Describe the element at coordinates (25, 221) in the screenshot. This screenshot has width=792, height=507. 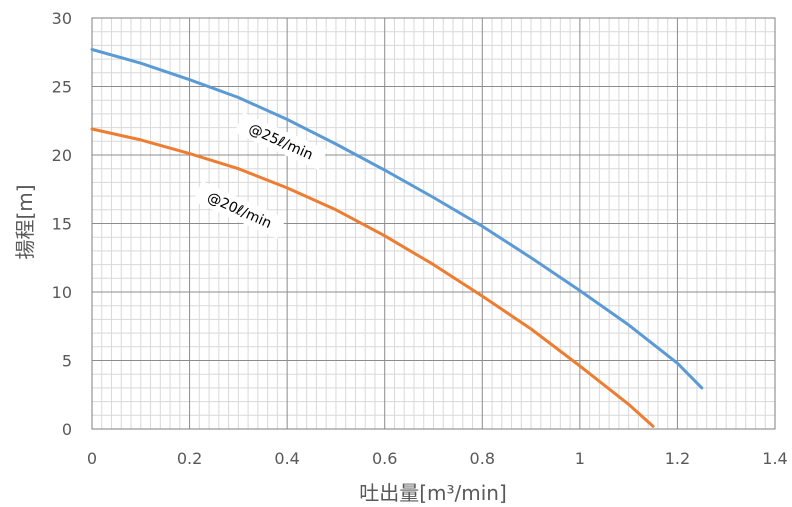
I see `y-axis-title: 揚程[m]` at that location.